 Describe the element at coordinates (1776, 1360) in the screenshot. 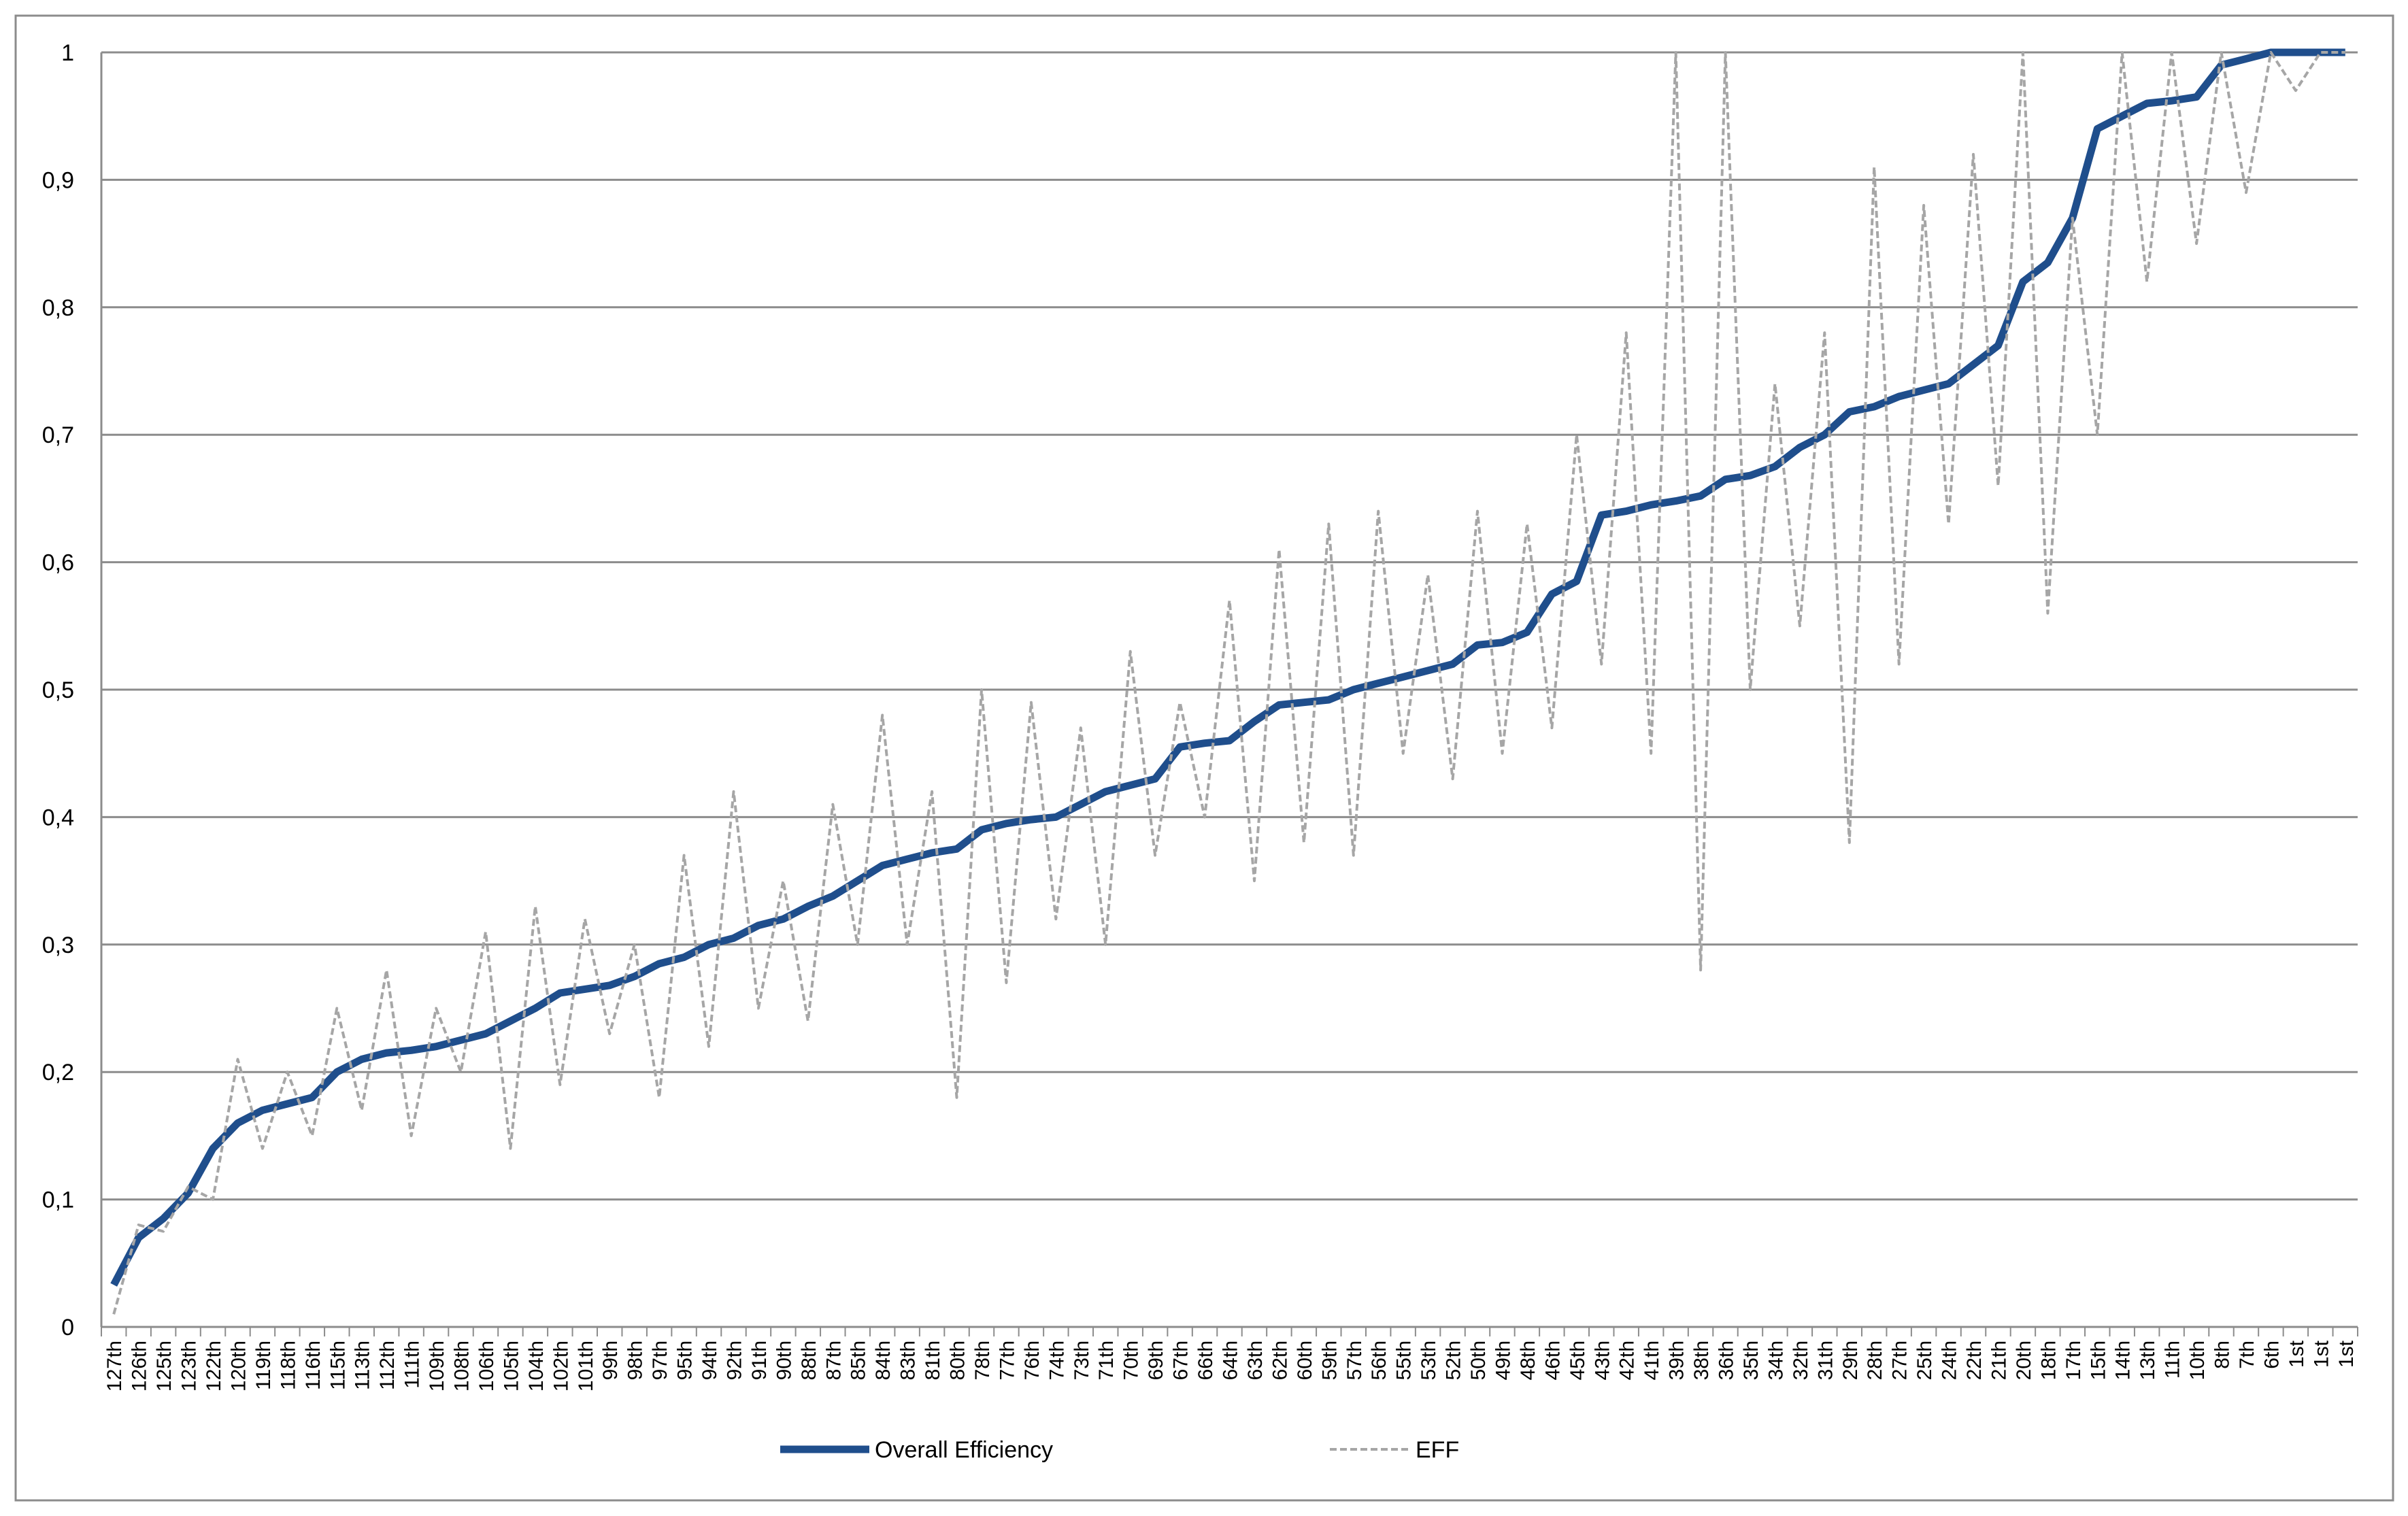

I see `x-tick-label: 34th` at that location.